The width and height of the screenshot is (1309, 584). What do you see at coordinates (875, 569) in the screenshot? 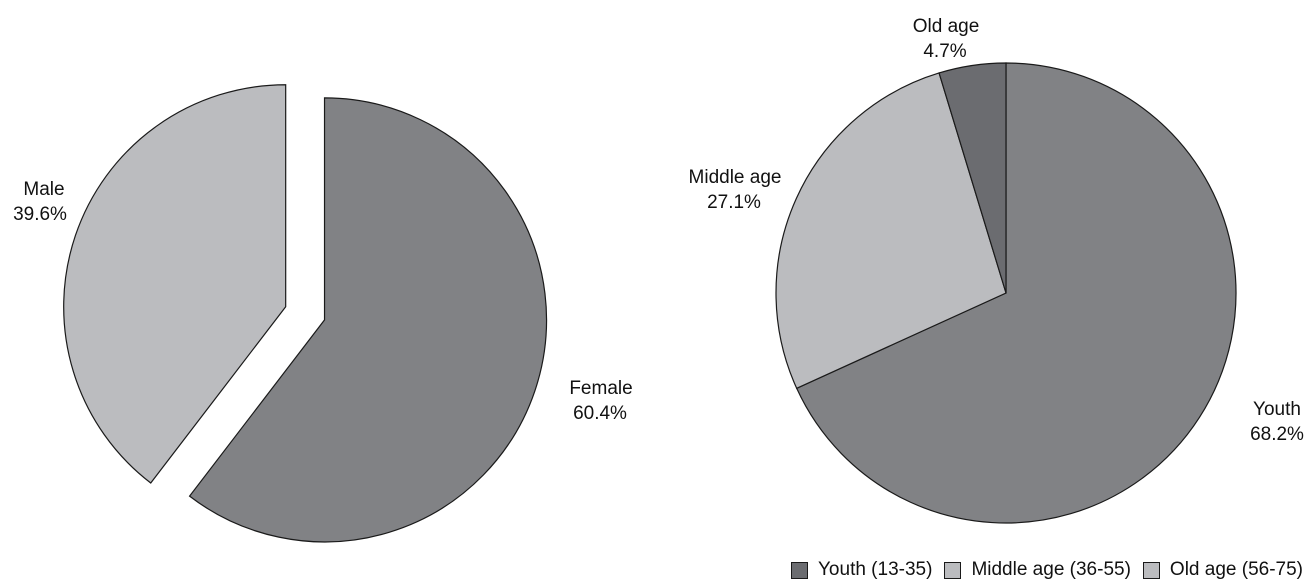
I see `legend-label-youth: Youth (13-35)` at bounding box center [875, 569].